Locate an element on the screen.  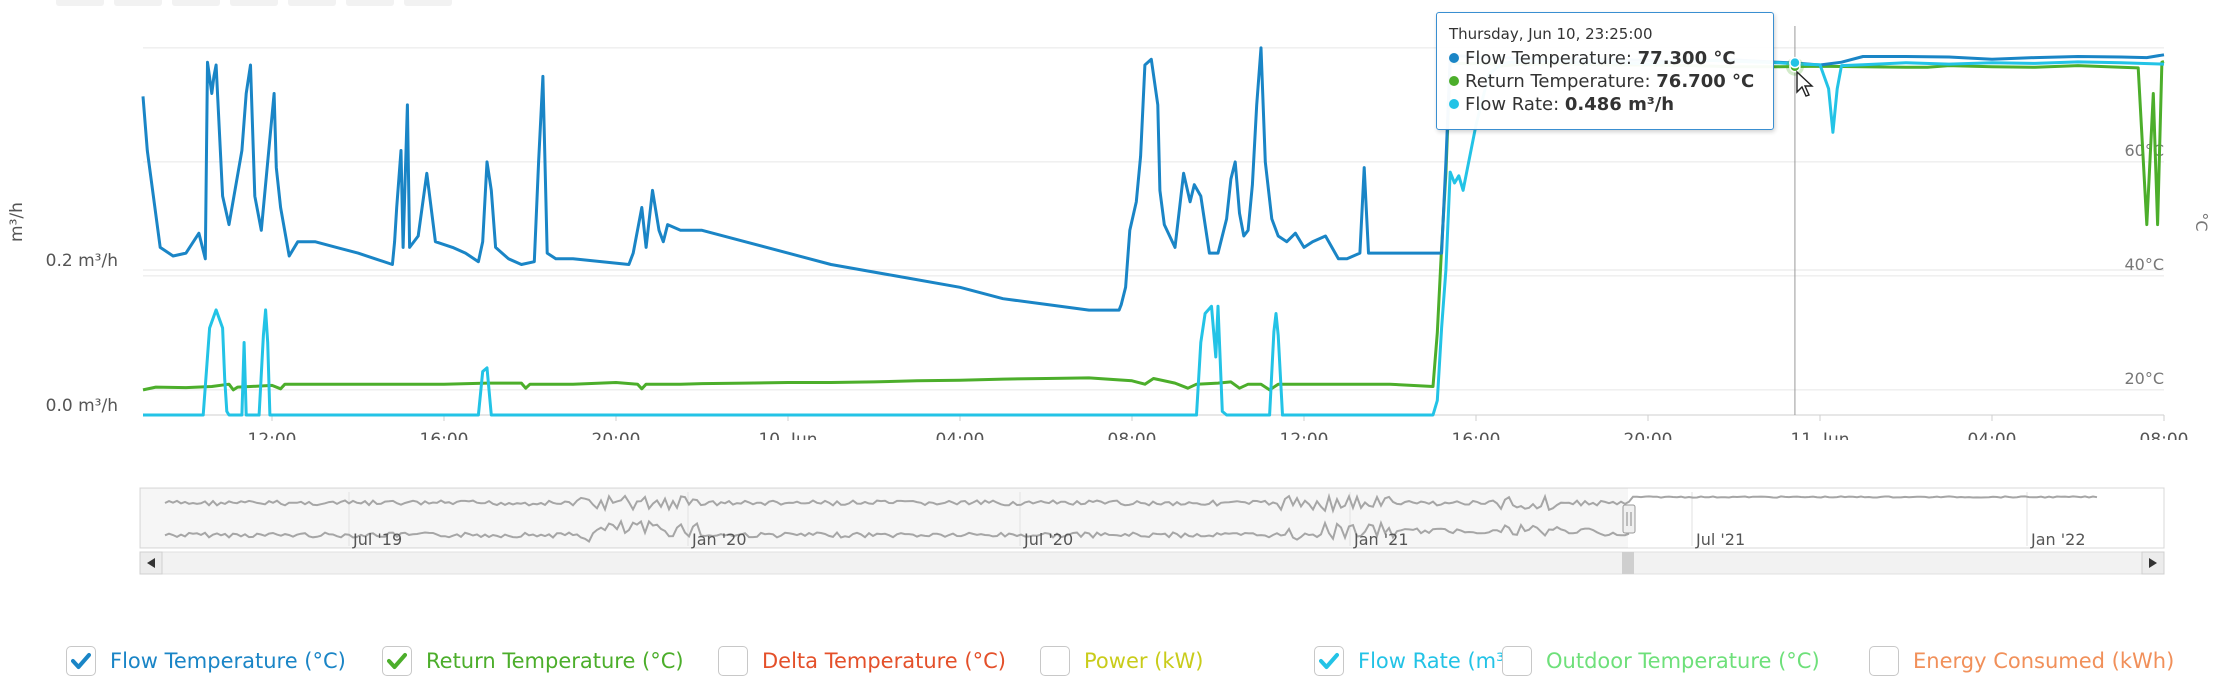
legend-label: Flow Temperature (°C) is located at coordinates (228, 661).